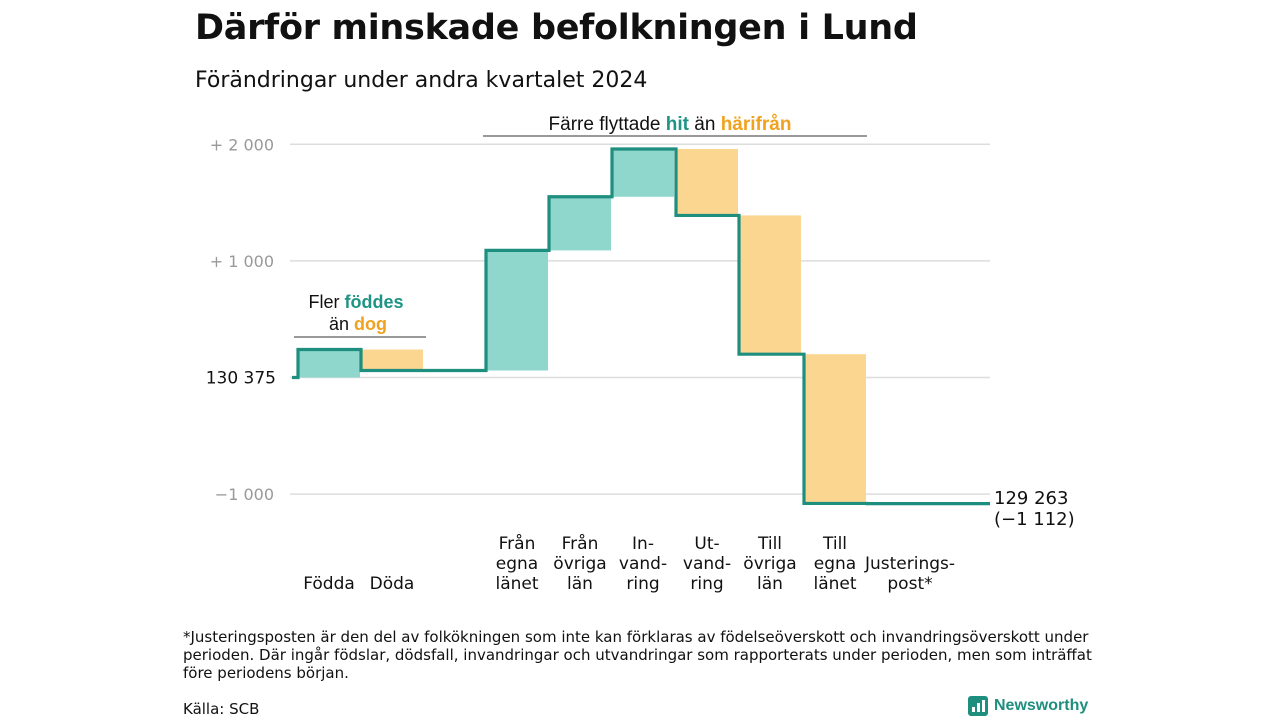 The height and width of the screenshot is (720, 1280). What do you see at coordinates (643, 564) in the screenshot?
I see `category-label: In-vand-ring` at bounding box center [643, 564].